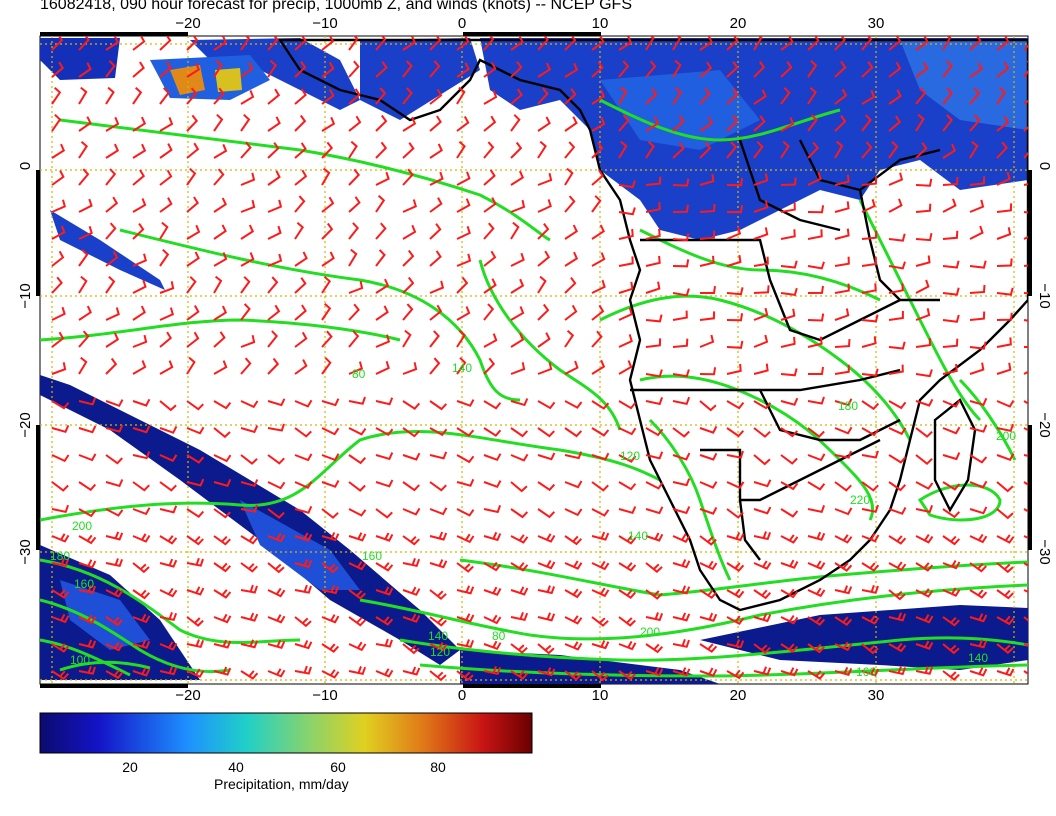 Image resolution: width=1056 pixels, height=816 pixels. I want to click on lon-tick-label: 20, so click(738, 23).